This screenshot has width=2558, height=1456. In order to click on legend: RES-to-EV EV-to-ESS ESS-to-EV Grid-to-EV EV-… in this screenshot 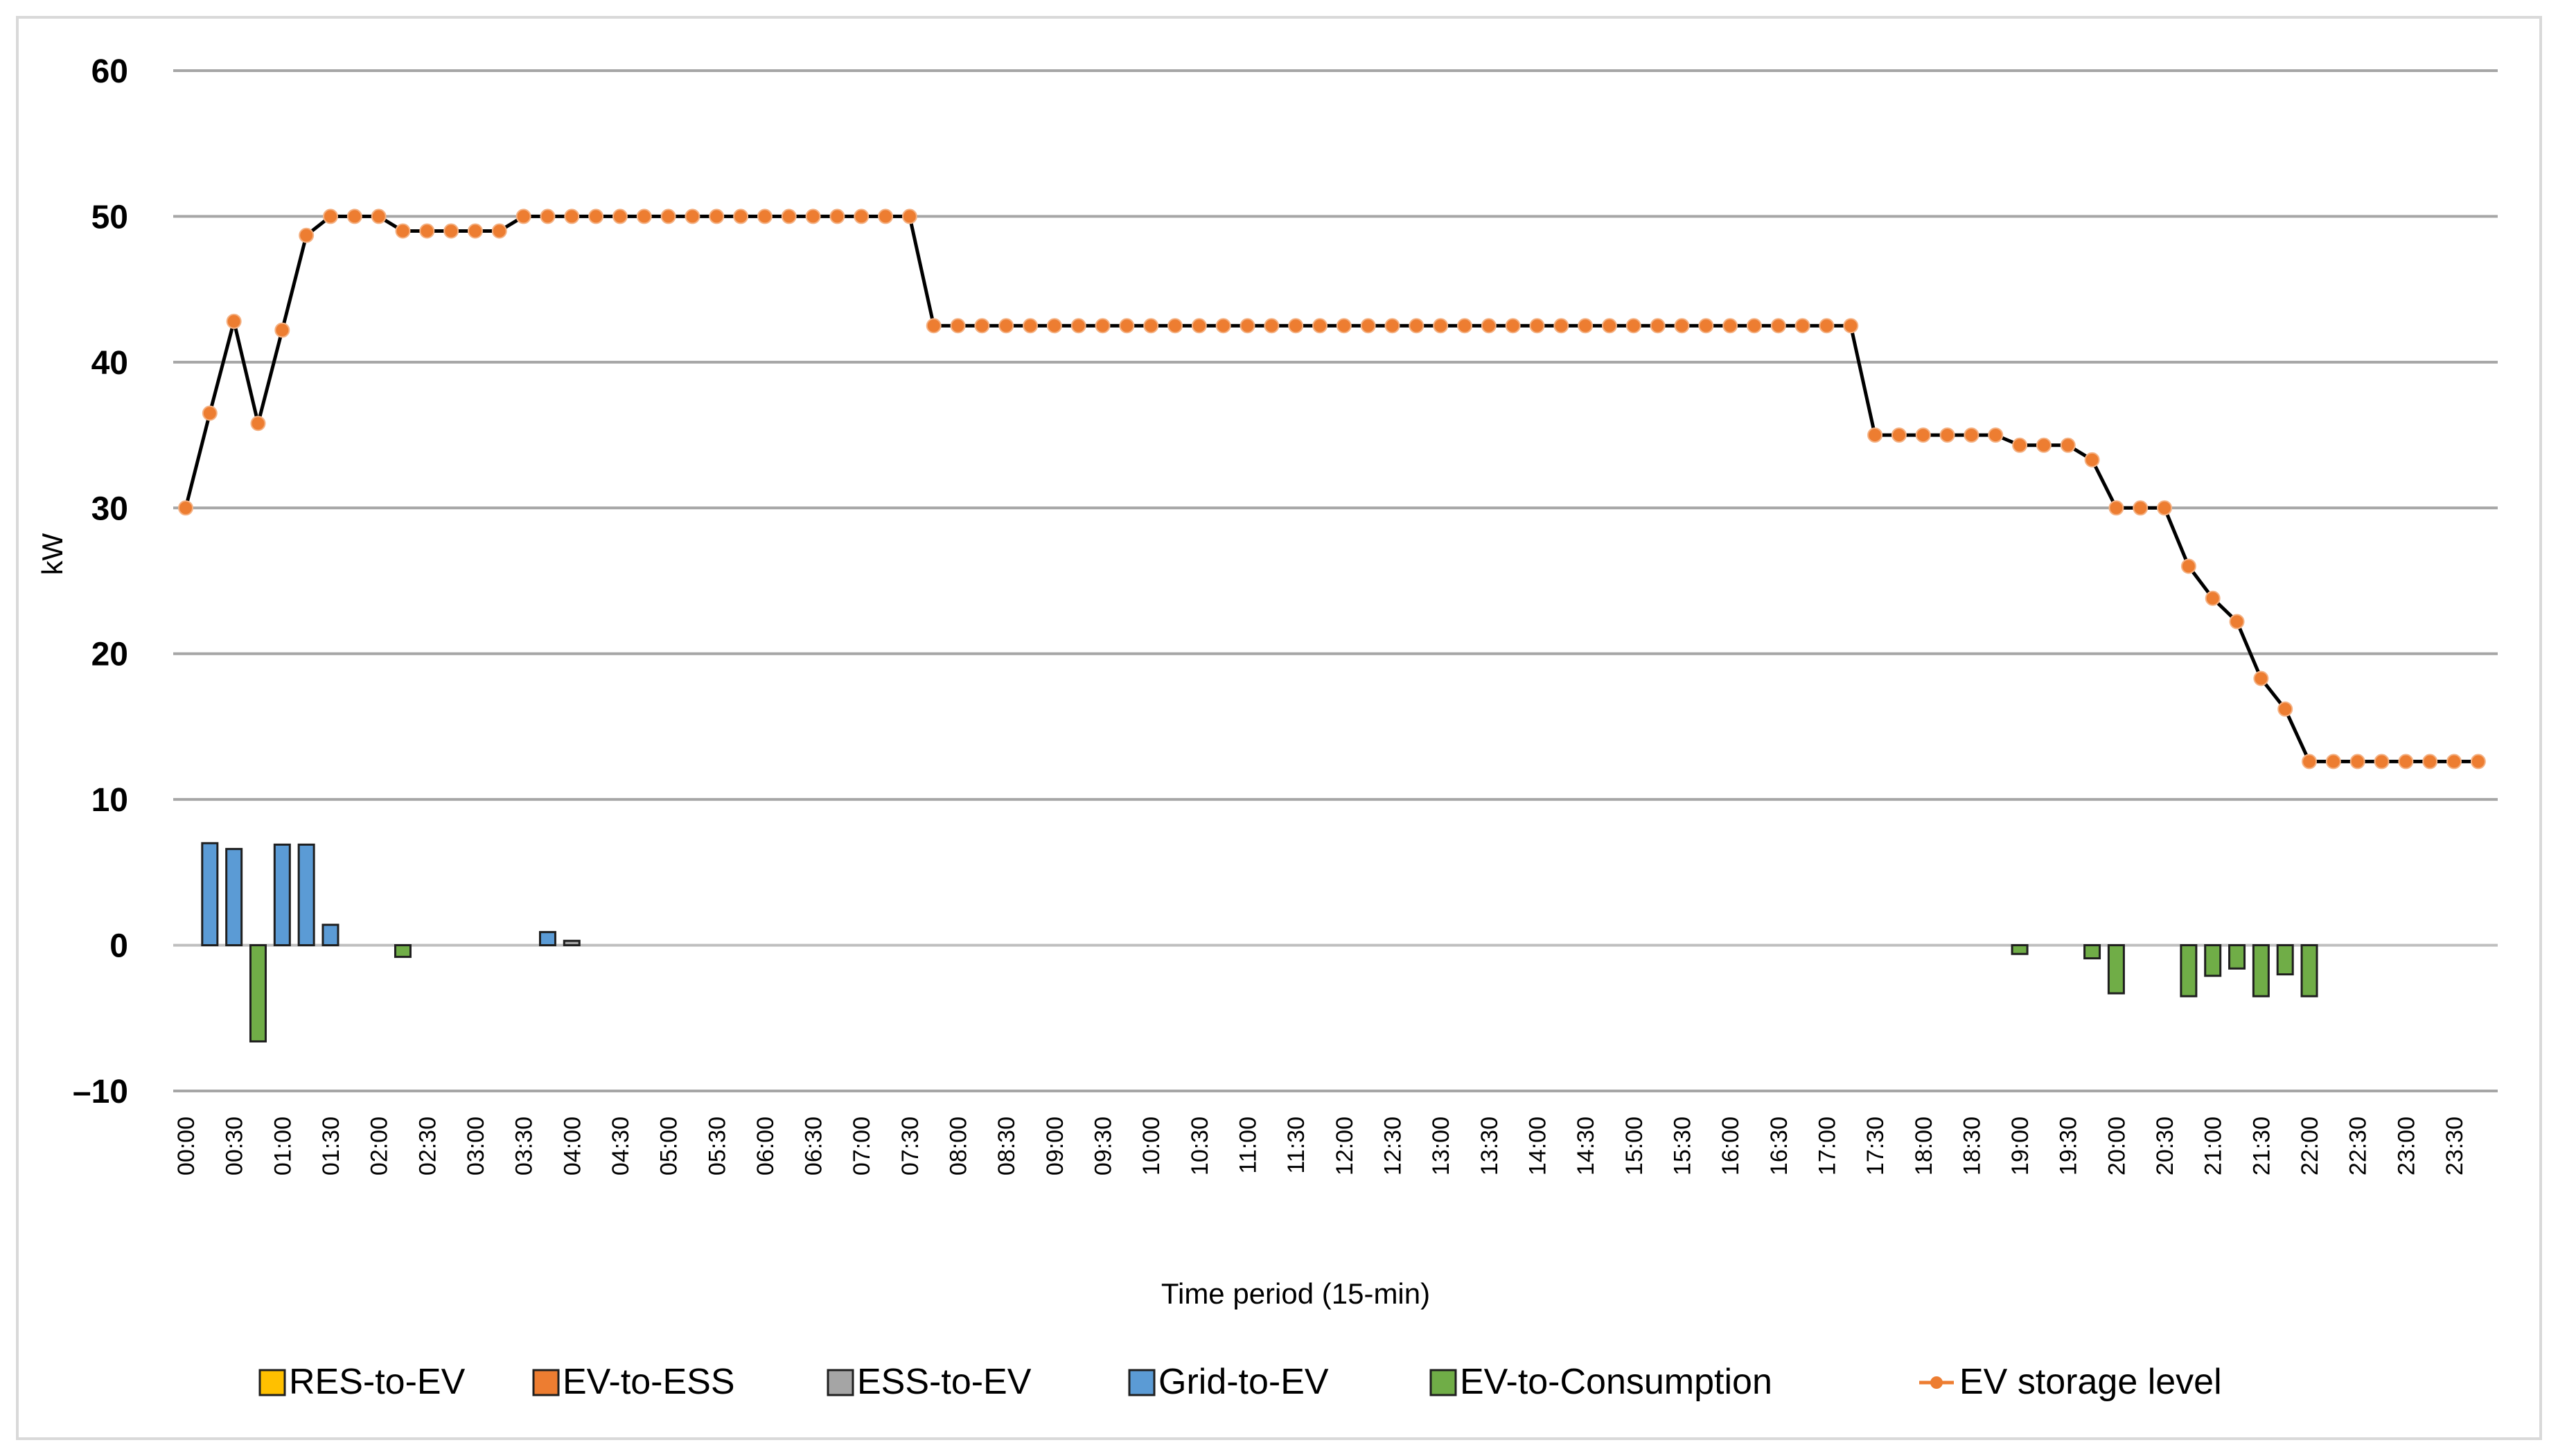, I will do `click(1240, 1382)`.